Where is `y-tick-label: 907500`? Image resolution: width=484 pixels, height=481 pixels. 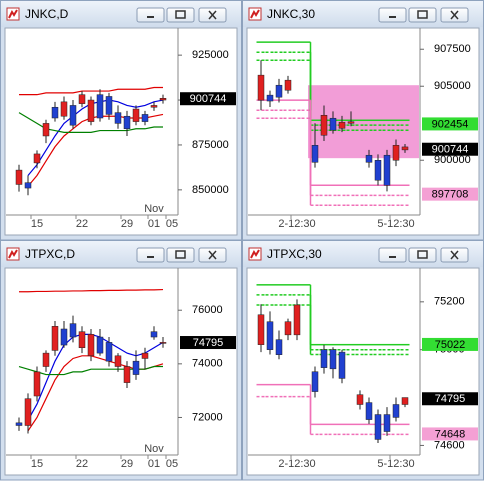 y-tick-label: 907500 is located at coordinates (452, 49).